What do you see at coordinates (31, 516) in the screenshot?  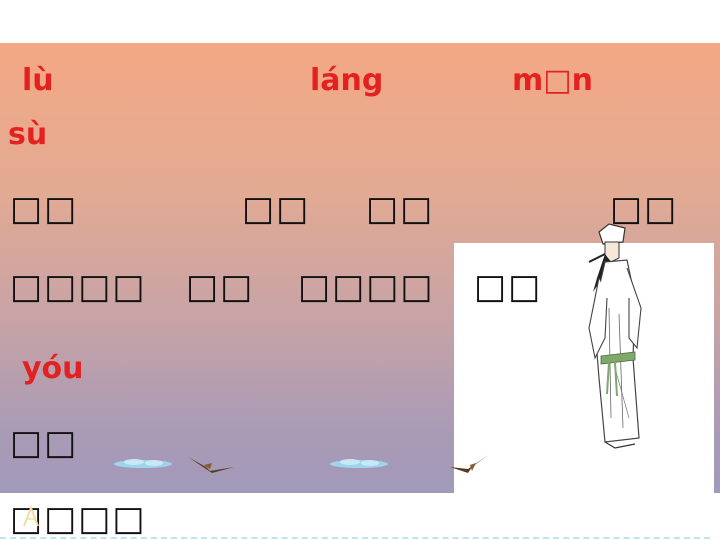 I see `sand-mark-icon` at bounding box center [31, 516].